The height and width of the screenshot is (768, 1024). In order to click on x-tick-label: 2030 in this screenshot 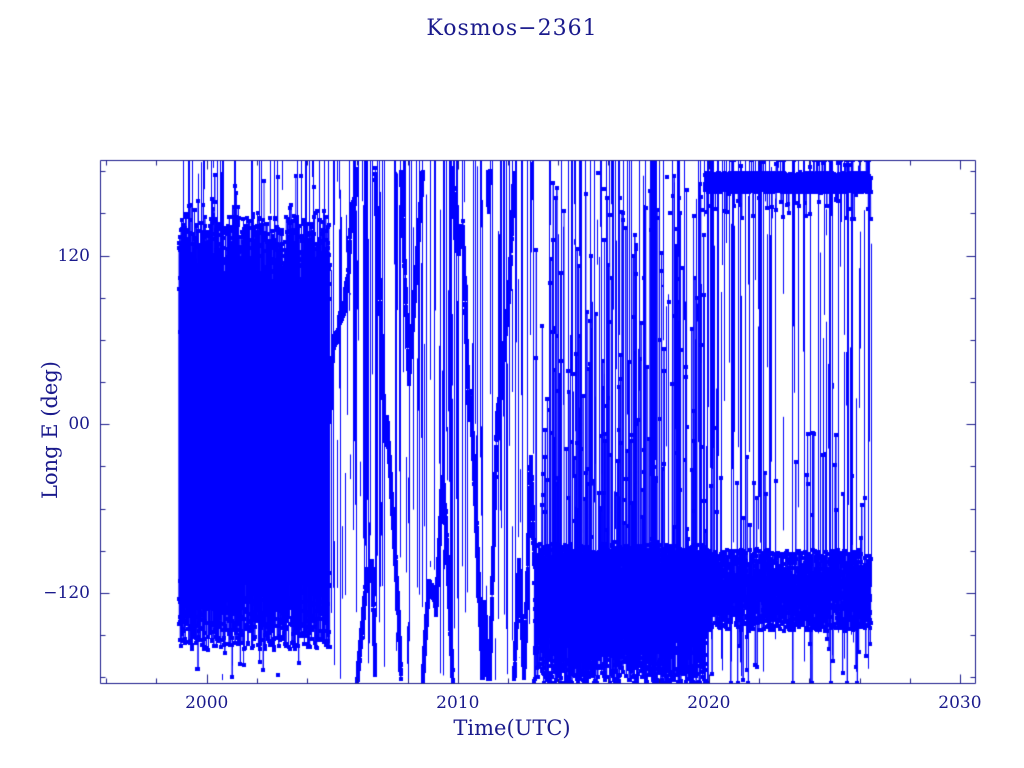, I will do `click(960, 703)`.